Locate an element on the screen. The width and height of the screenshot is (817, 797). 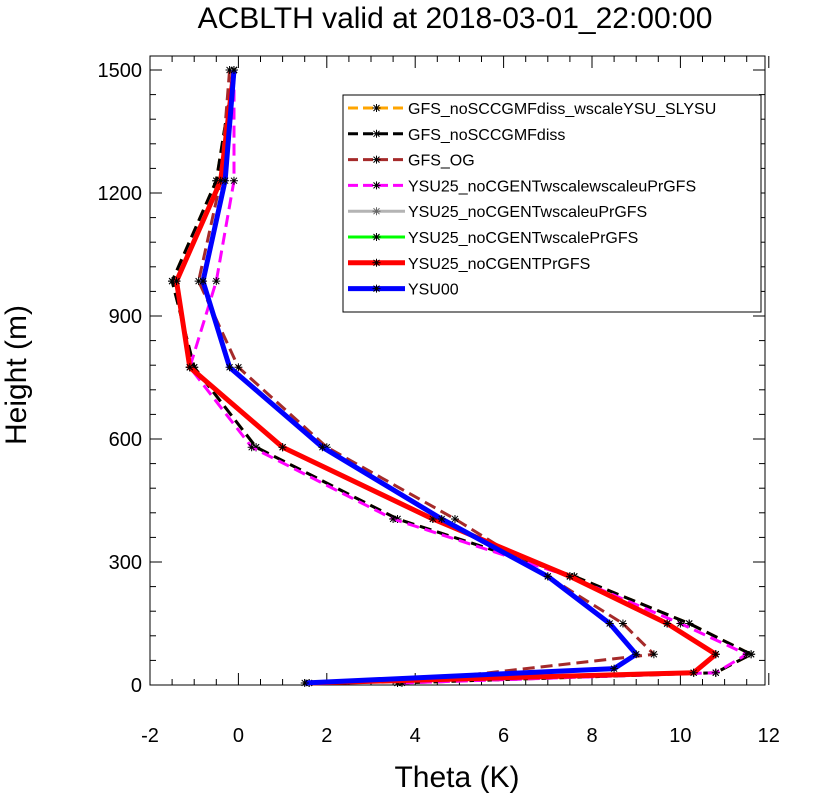
chart-title: ACBLTH valid at 2018-03-01_22:00:00 is located at coordinates (455, 18).